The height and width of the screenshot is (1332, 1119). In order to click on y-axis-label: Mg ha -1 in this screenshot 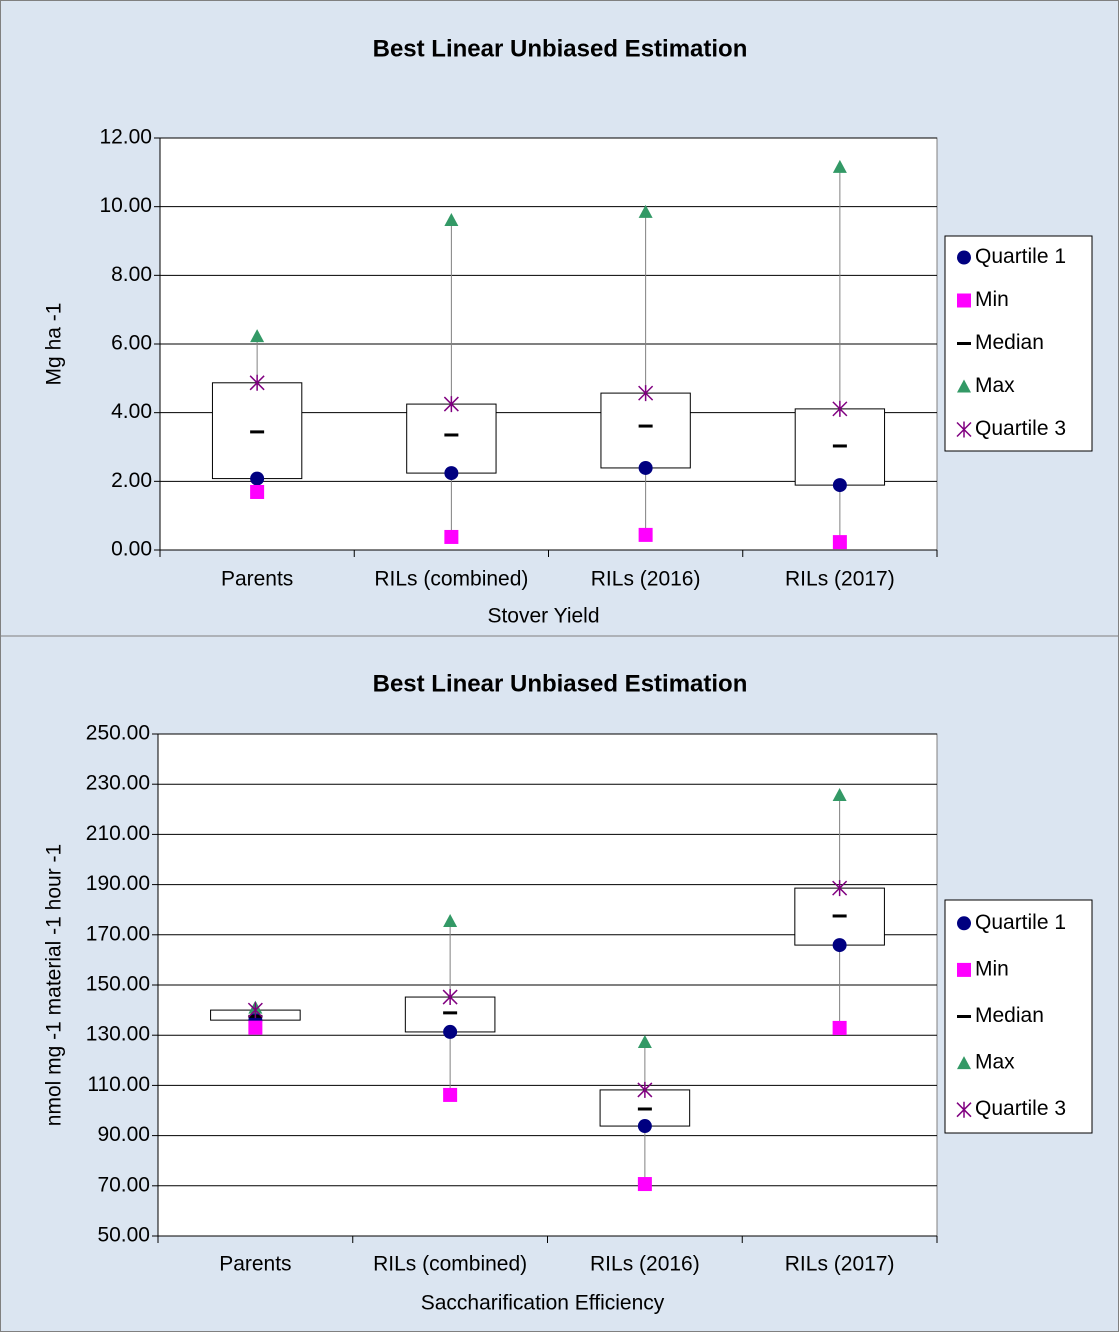, I will do `click(54, 344)`.